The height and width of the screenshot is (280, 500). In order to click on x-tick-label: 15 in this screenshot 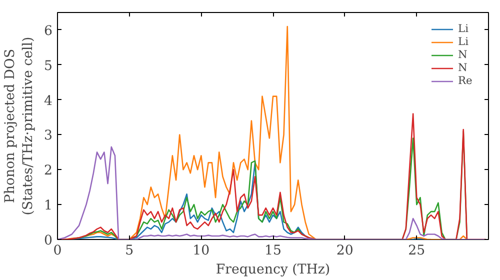, I will do `click(273, 251)`.